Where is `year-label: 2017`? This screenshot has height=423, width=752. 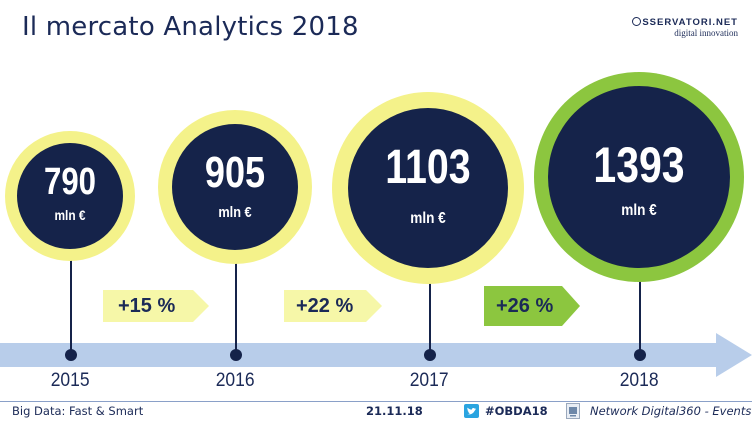 year-label: 2017 is located at coordinates (429, 380).